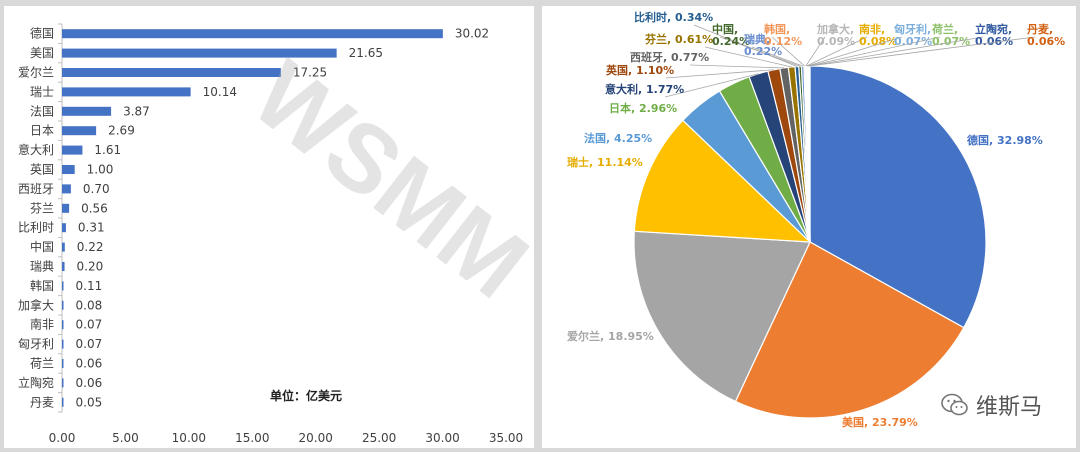 The image size is (1080, 452). What do you see at coordinates (316, 438) in the screenshot?
I see `x-tick-label: 20.00` at bounding box center [316, 438].